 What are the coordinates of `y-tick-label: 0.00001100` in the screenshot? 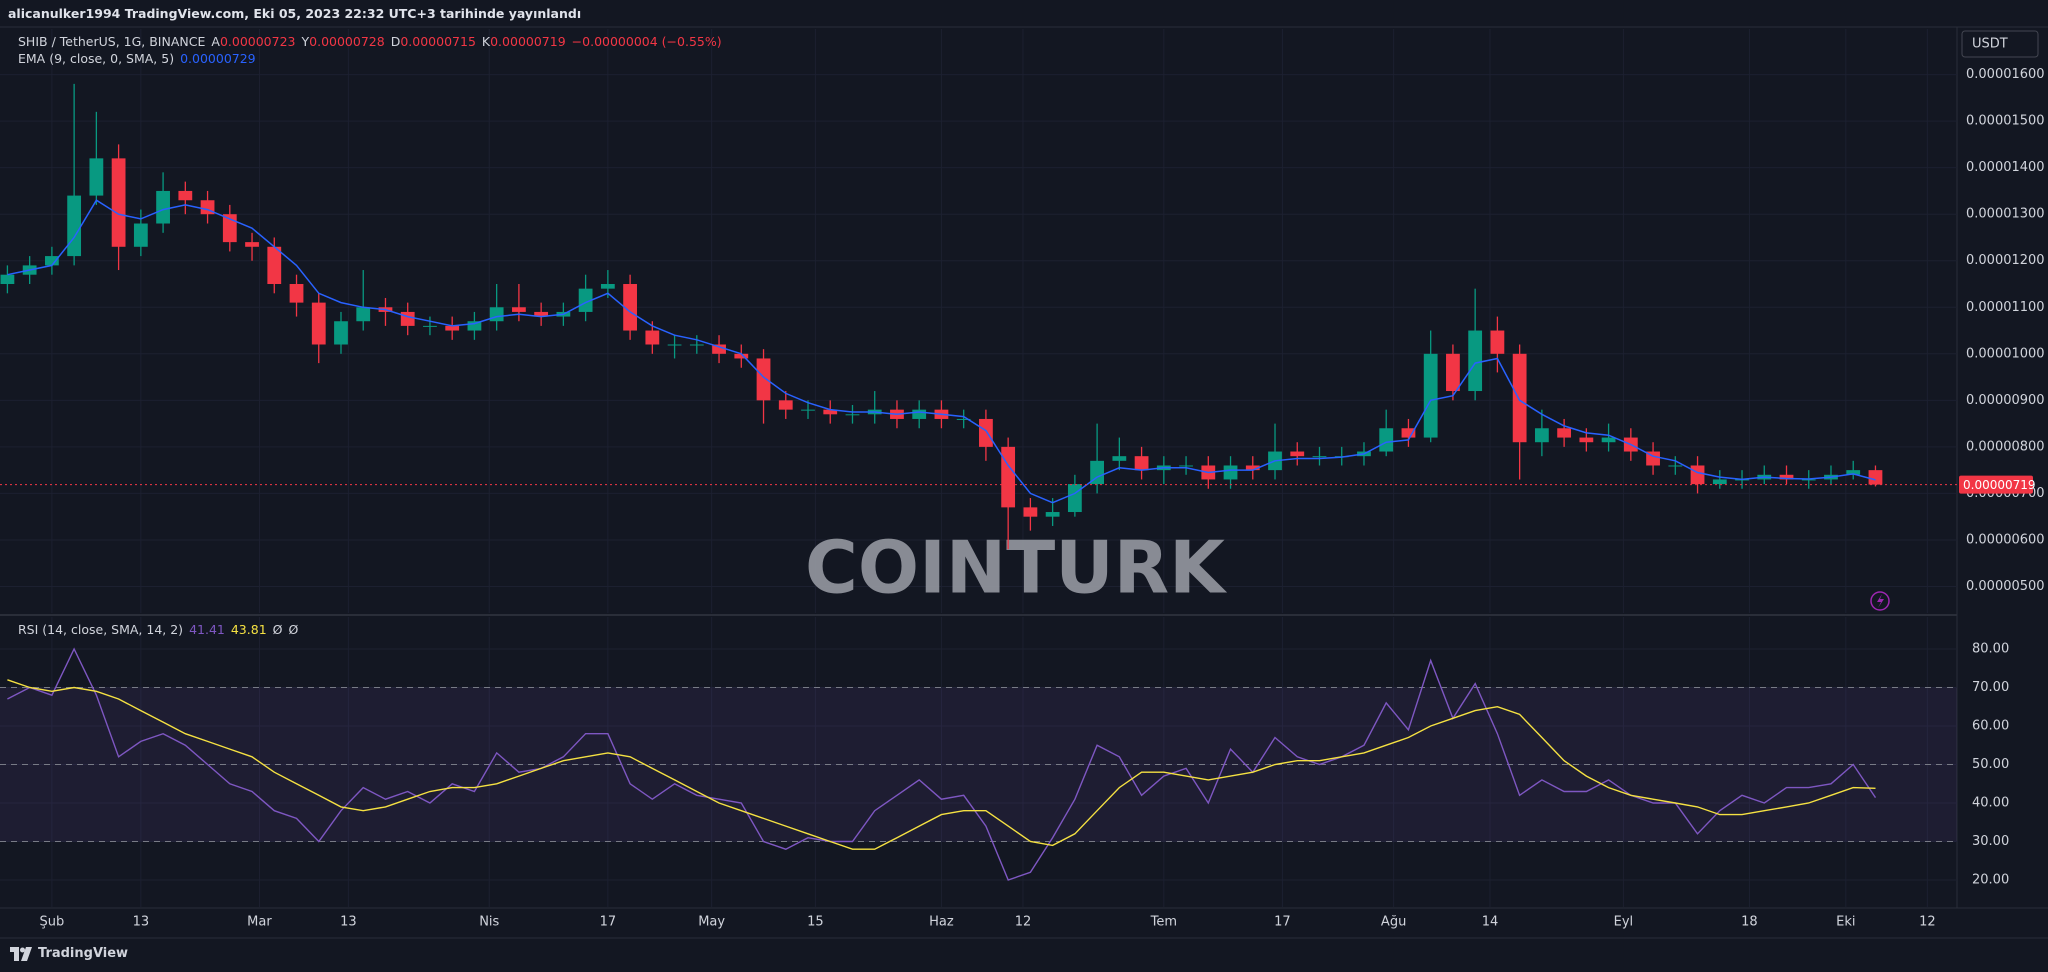 It's located at (2005, 307).